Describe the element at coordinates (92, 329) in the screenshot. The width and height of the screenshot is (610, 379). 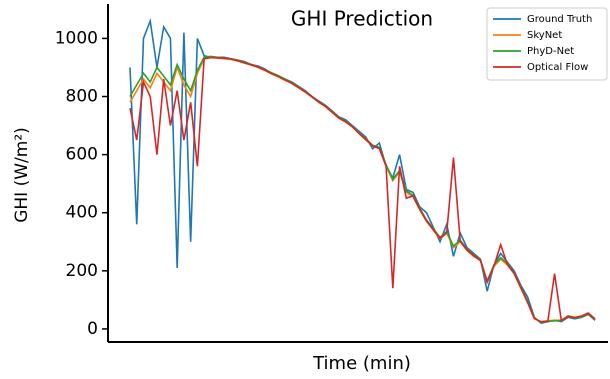
I see `y-tick-label: 0` at that location.